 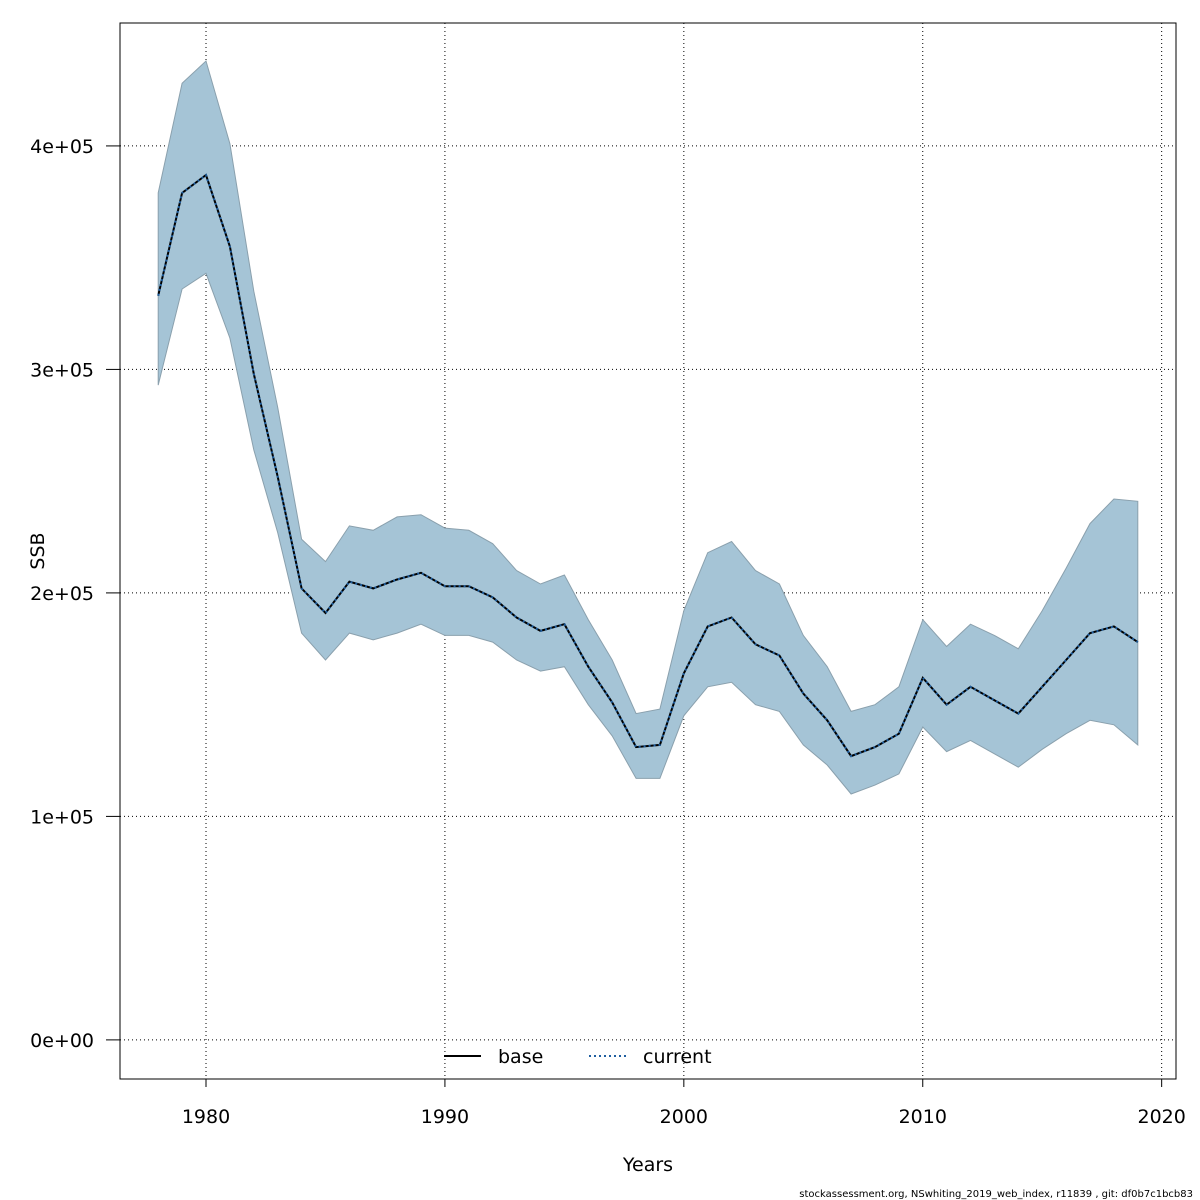 What do you see at coordinates (677, 1057) in the screenshot?
I see `legend-current-label: current` at bounding box center [677, 1057].